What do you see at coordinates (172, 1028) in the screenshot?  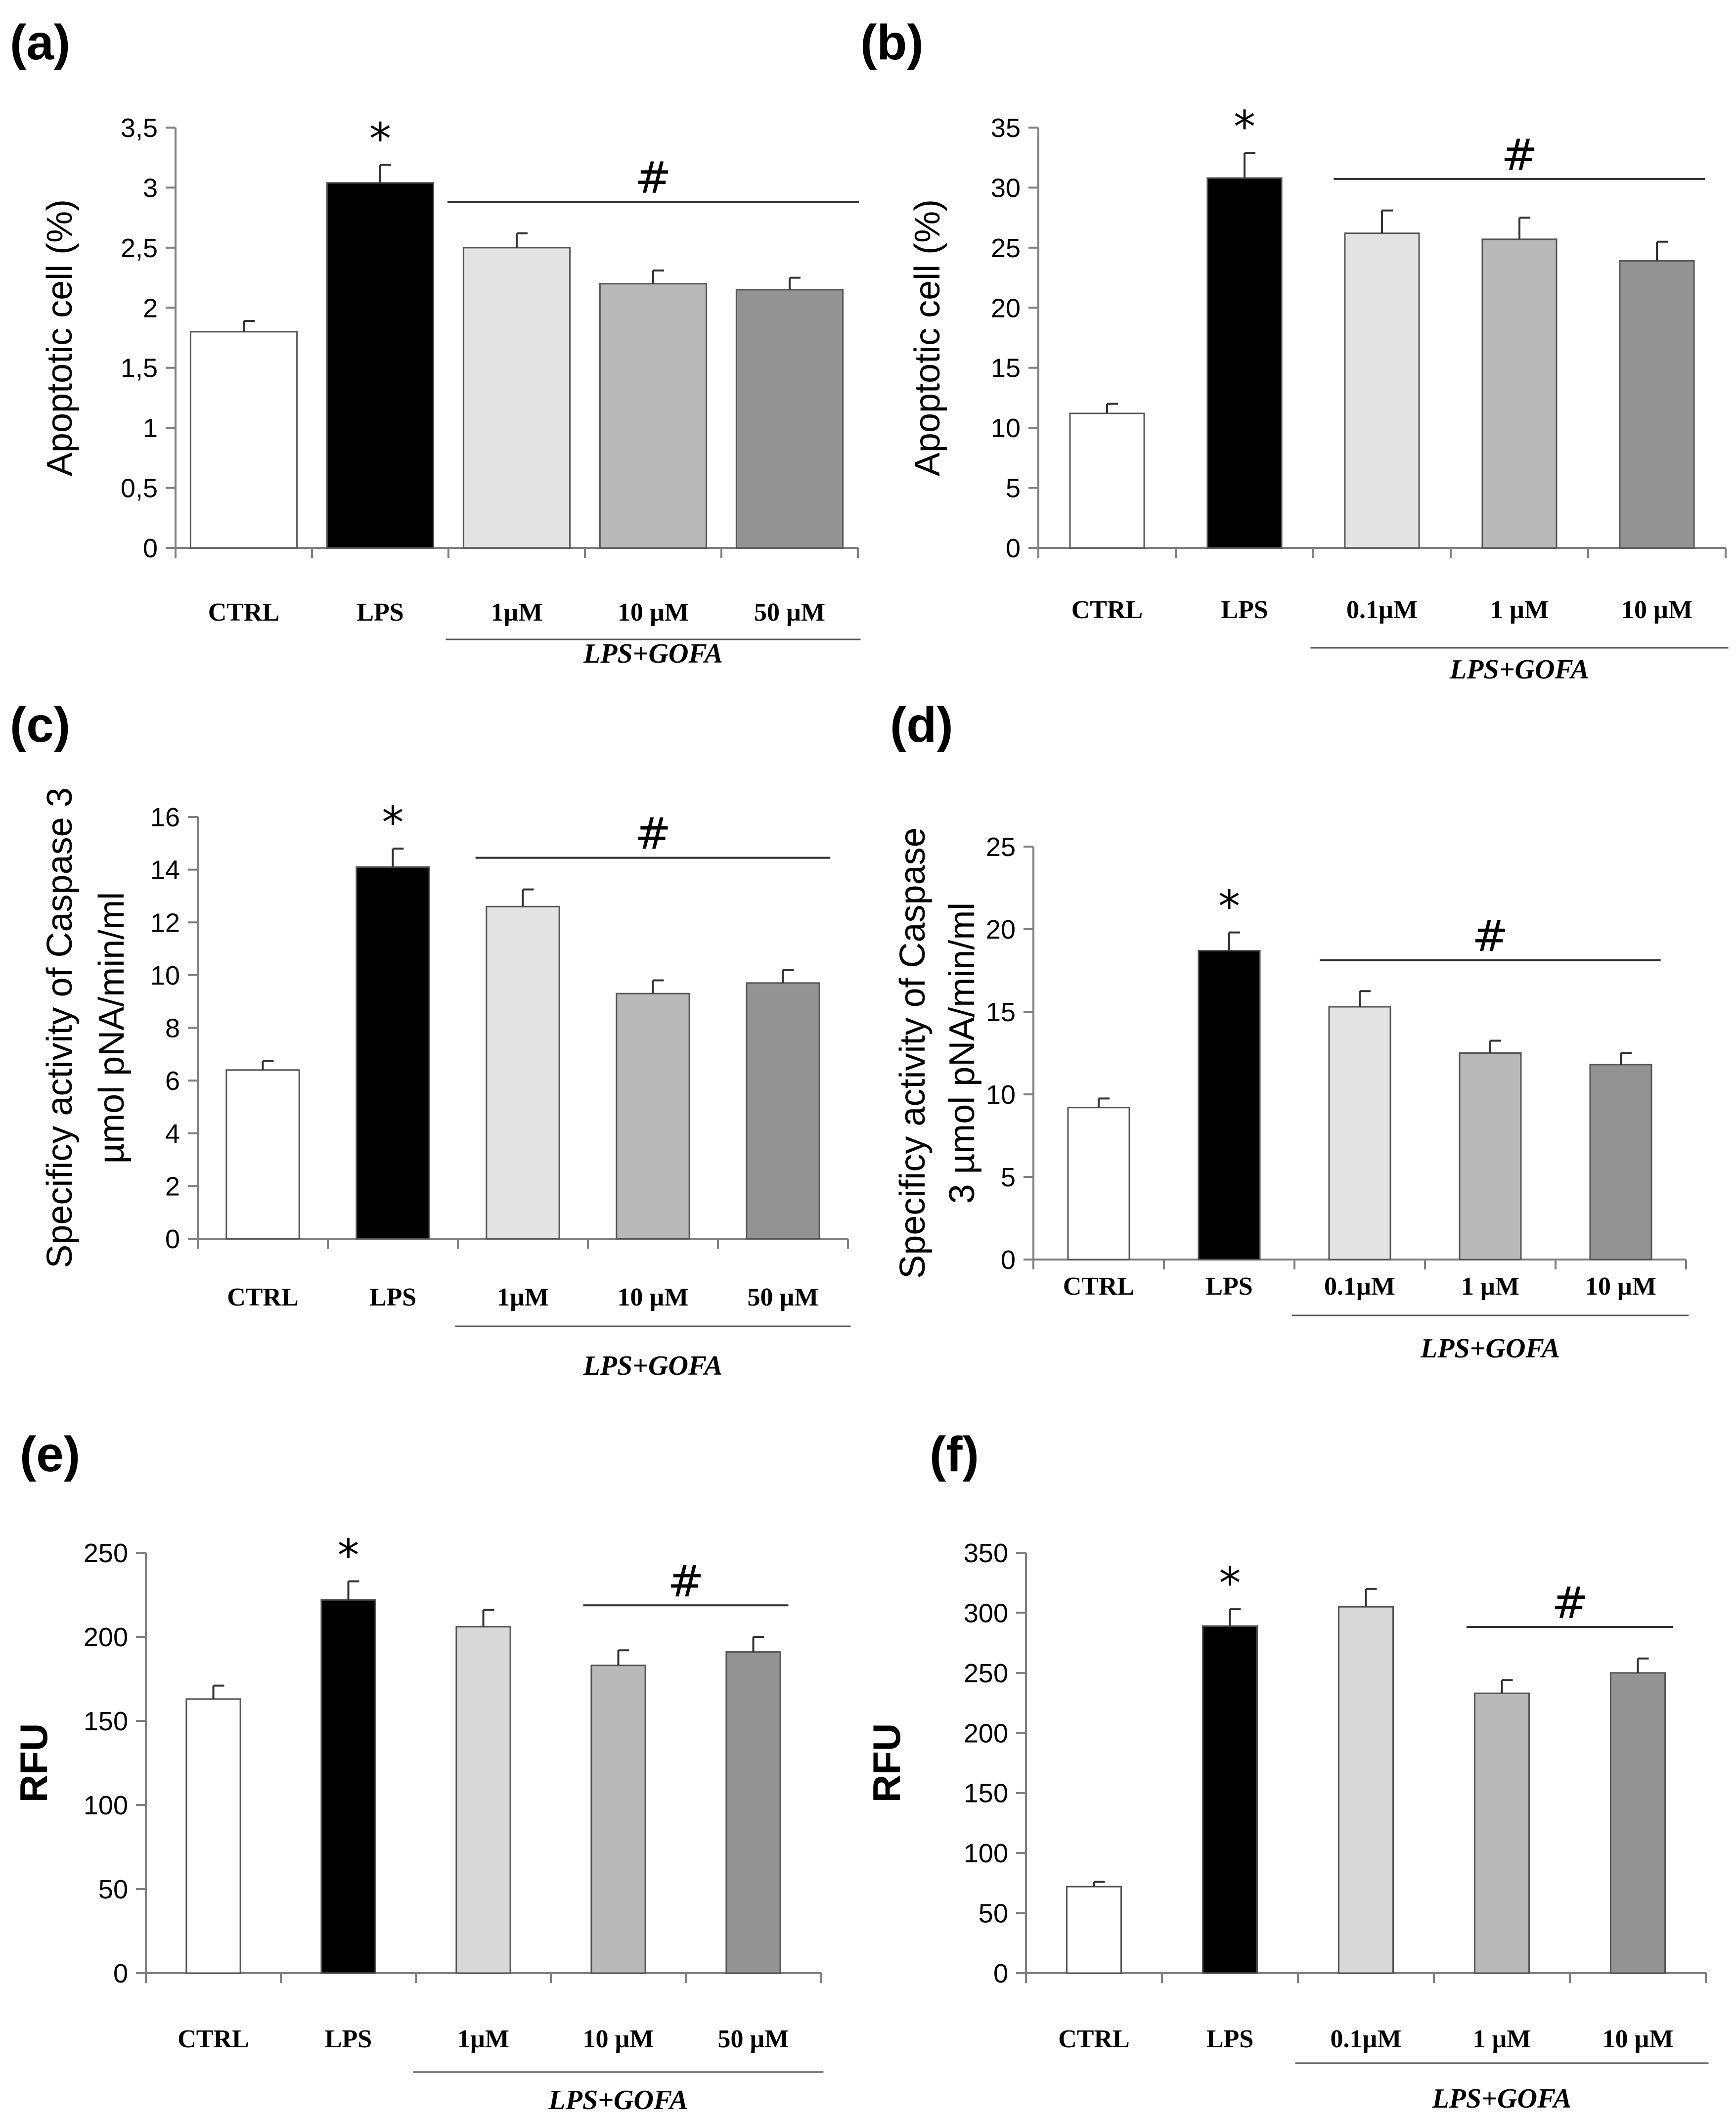 I see `y-tick-label: 8` at bounding box center [172, 1028].